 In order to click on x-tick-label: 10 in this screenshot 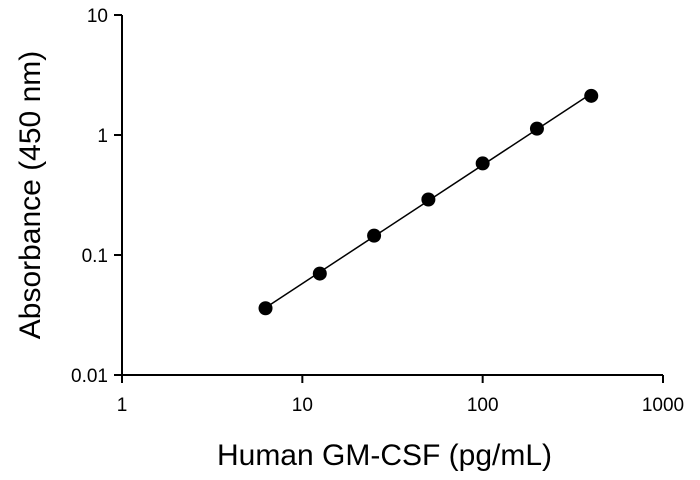, I will do `click(302, 405)`.